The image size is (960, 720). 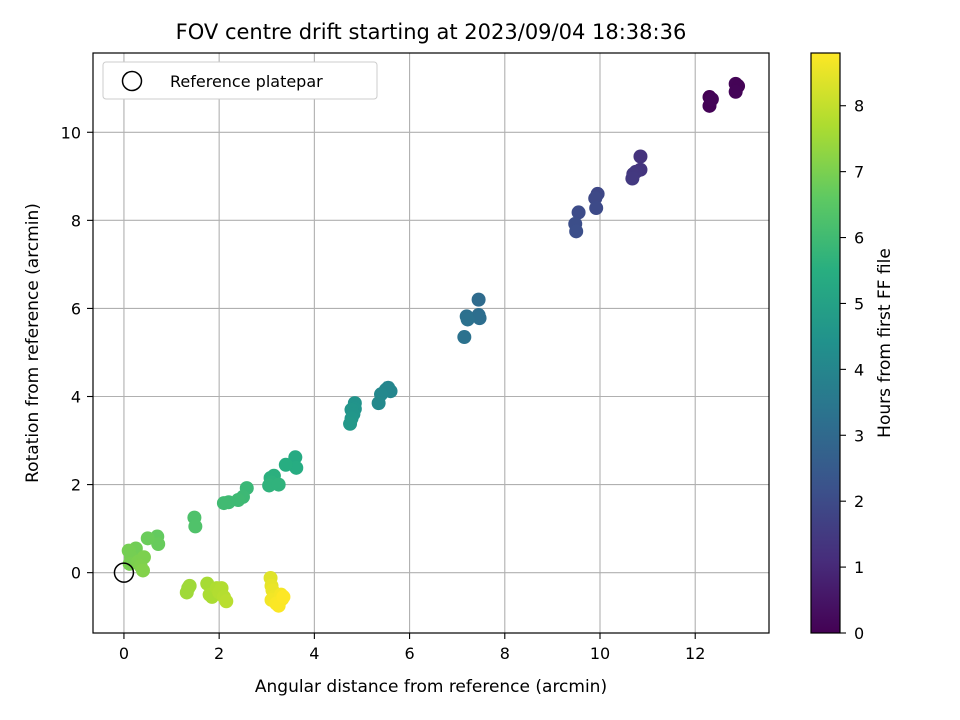 What do you see at coordinates (859, 238) in the screenshot?
I see `colorbar-tick-label: 6` at bounding box center [859, 238].